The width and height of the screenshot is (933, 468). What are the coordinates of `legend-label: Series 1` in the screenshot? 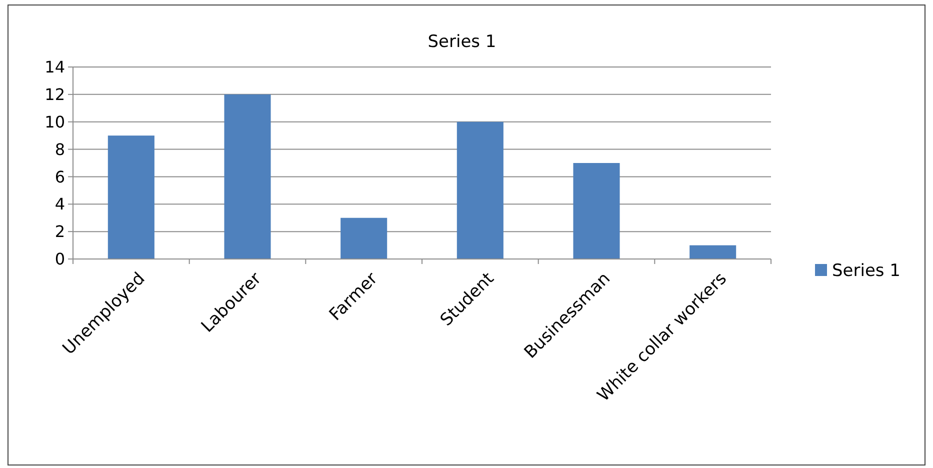 It's located at (866, 270).